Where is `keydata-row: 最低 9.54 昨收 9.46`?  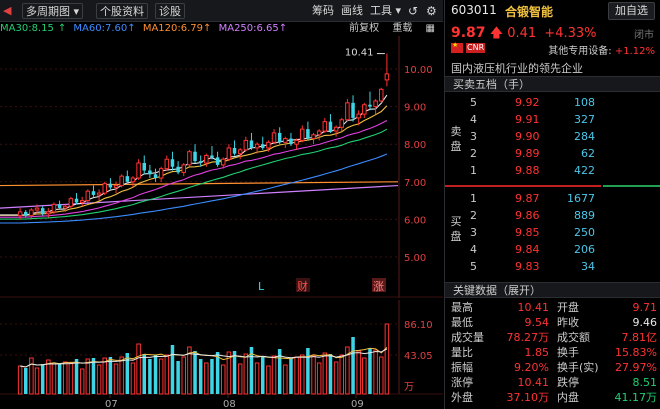 keydata-row: 最低 9.54 昨收 9.46 is located at coordinates (552, 322).